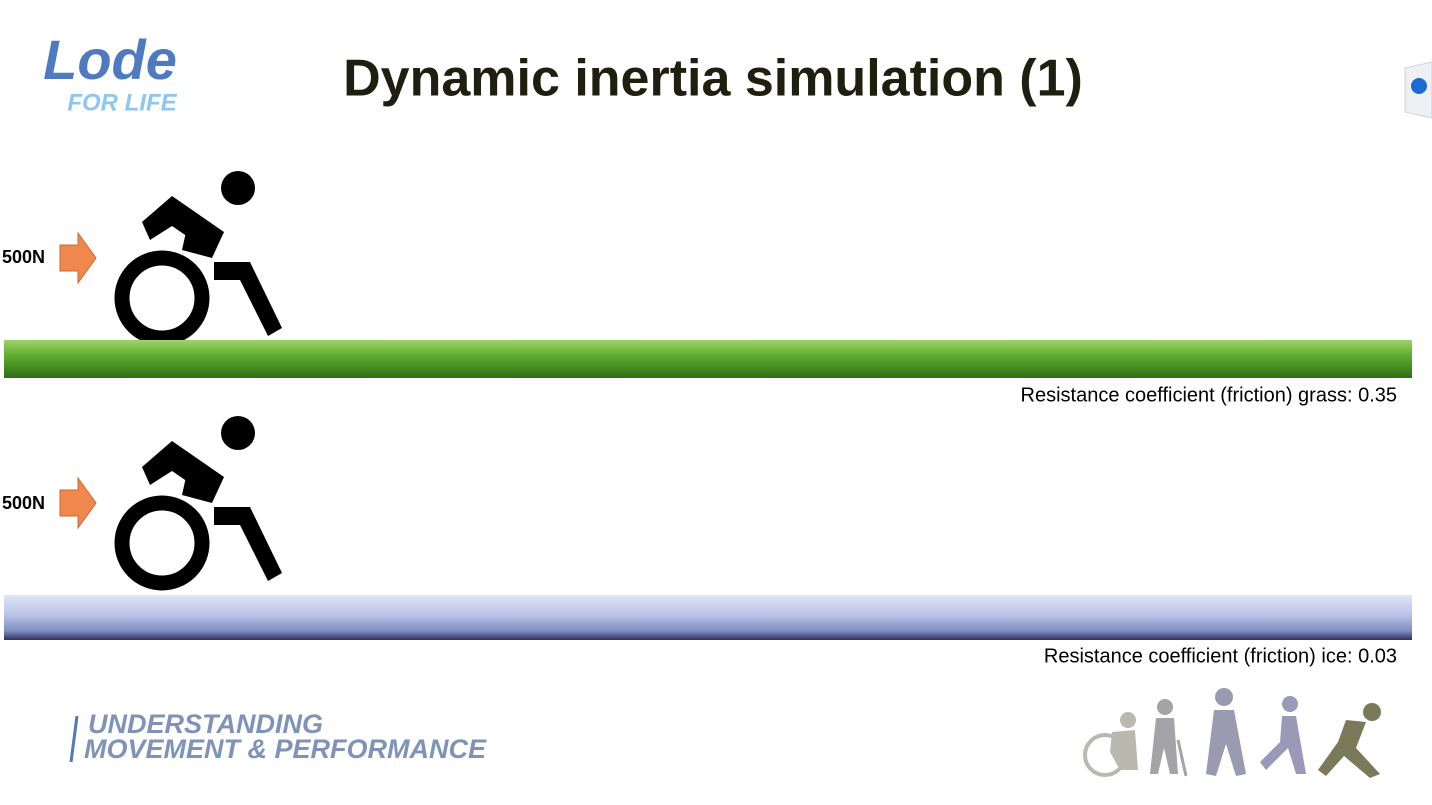 The image size is (1432, 805). Describe the element at coordinates (1419, 86) in the screenshot. I see `viewer-icon` at that location.